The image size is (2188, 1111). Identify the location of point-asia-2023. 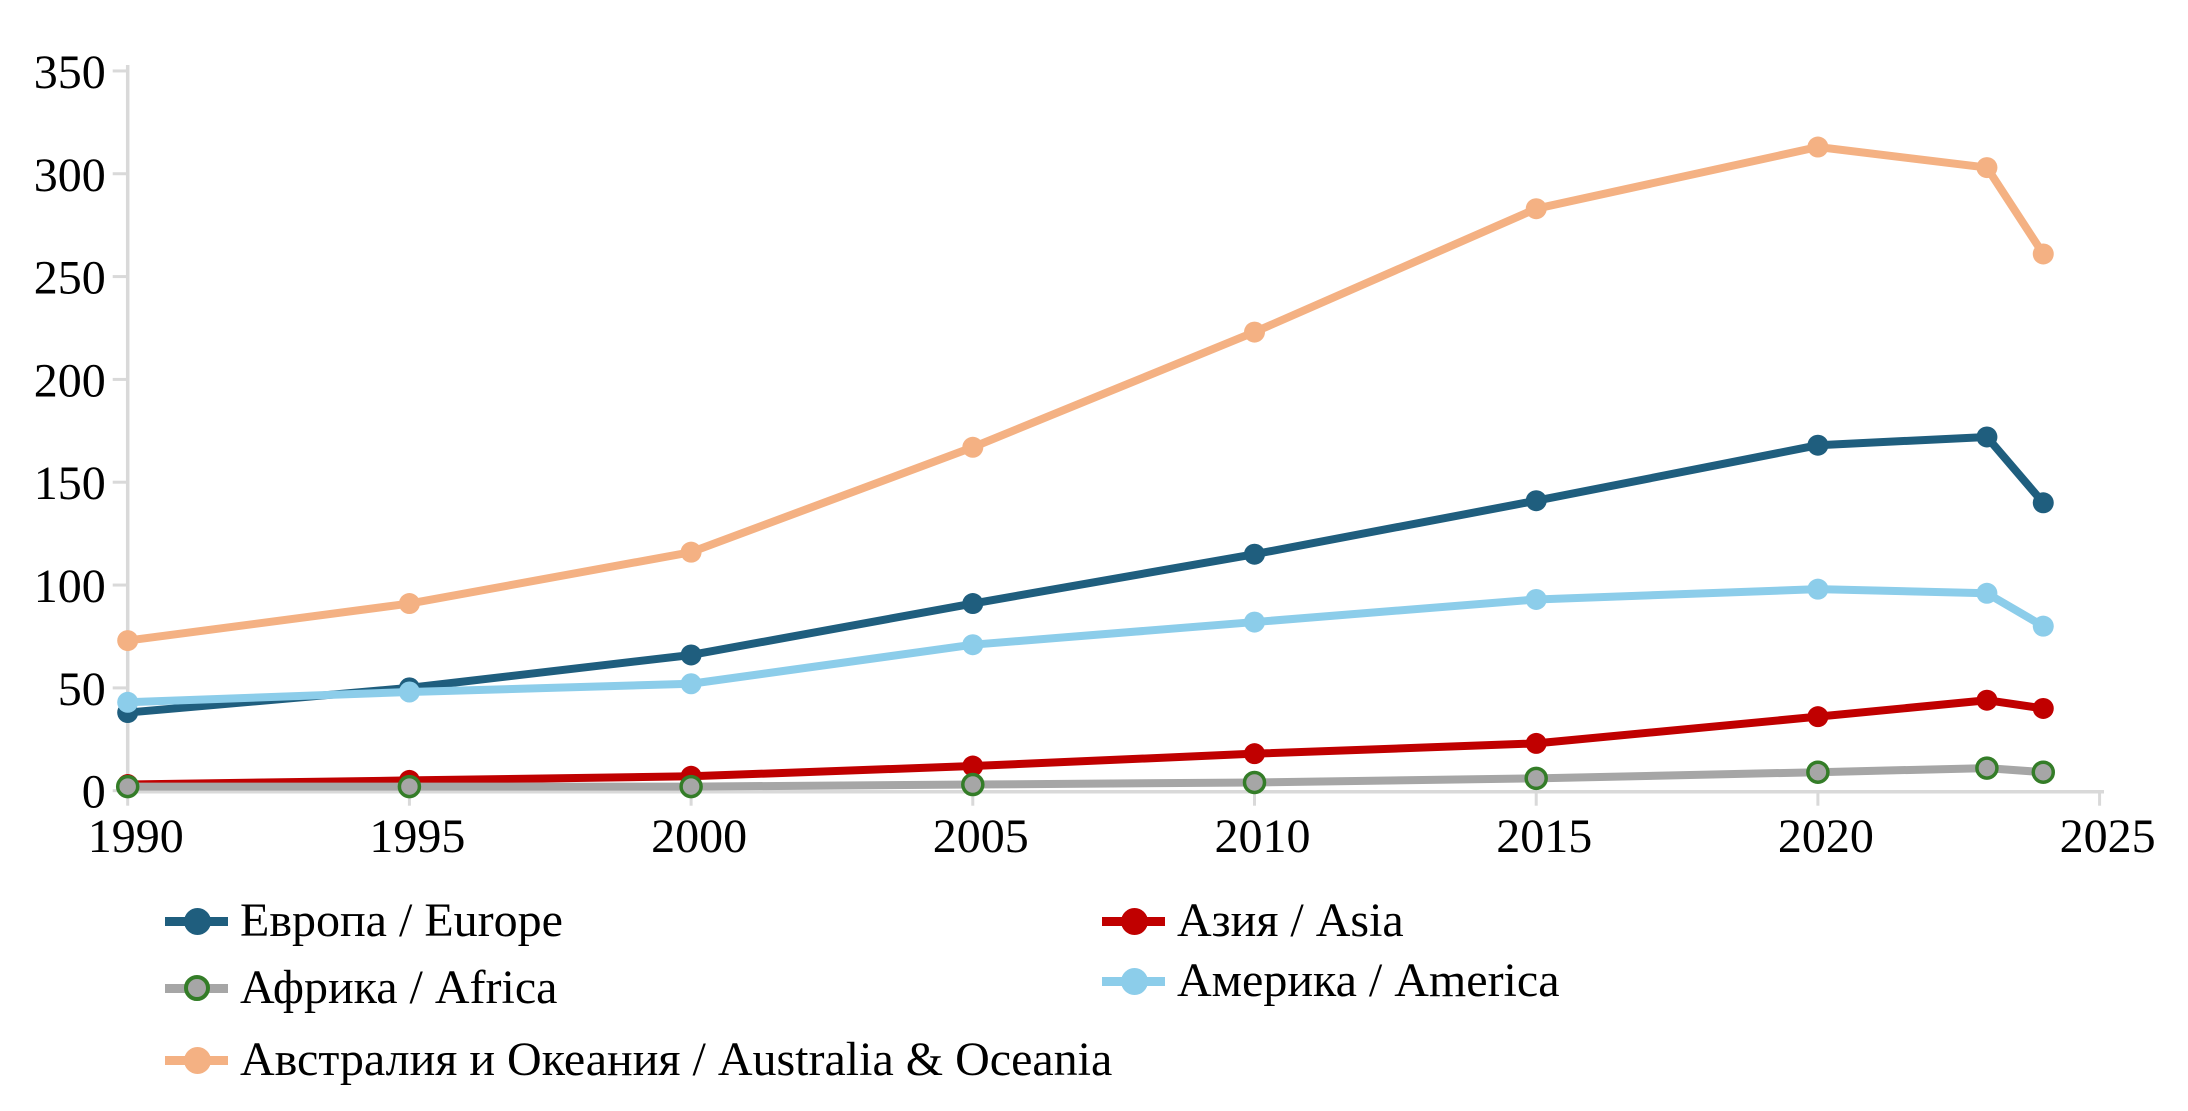
(1987, 700).